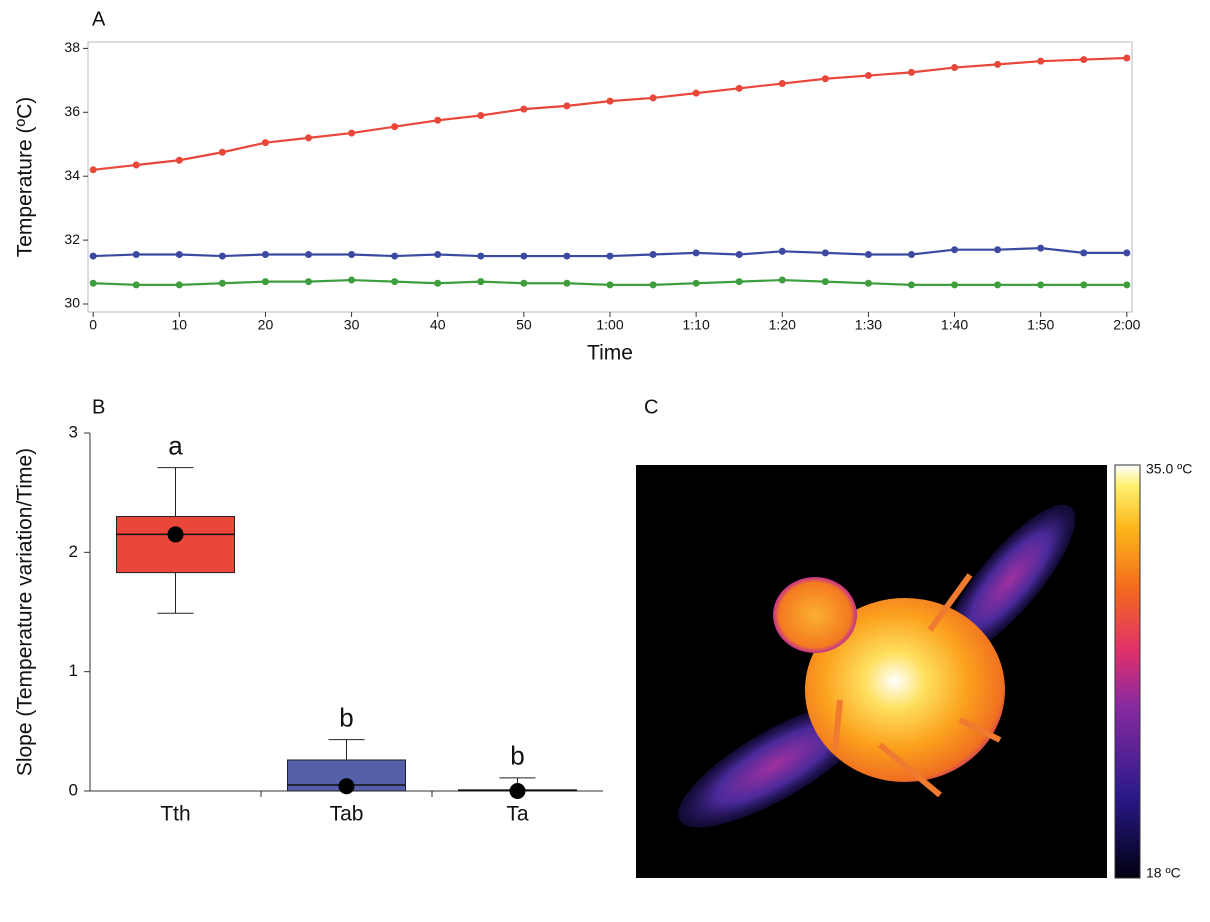  Describe the element at coordinates (610, 113) in the screenshot. I see `series-line` at that location.